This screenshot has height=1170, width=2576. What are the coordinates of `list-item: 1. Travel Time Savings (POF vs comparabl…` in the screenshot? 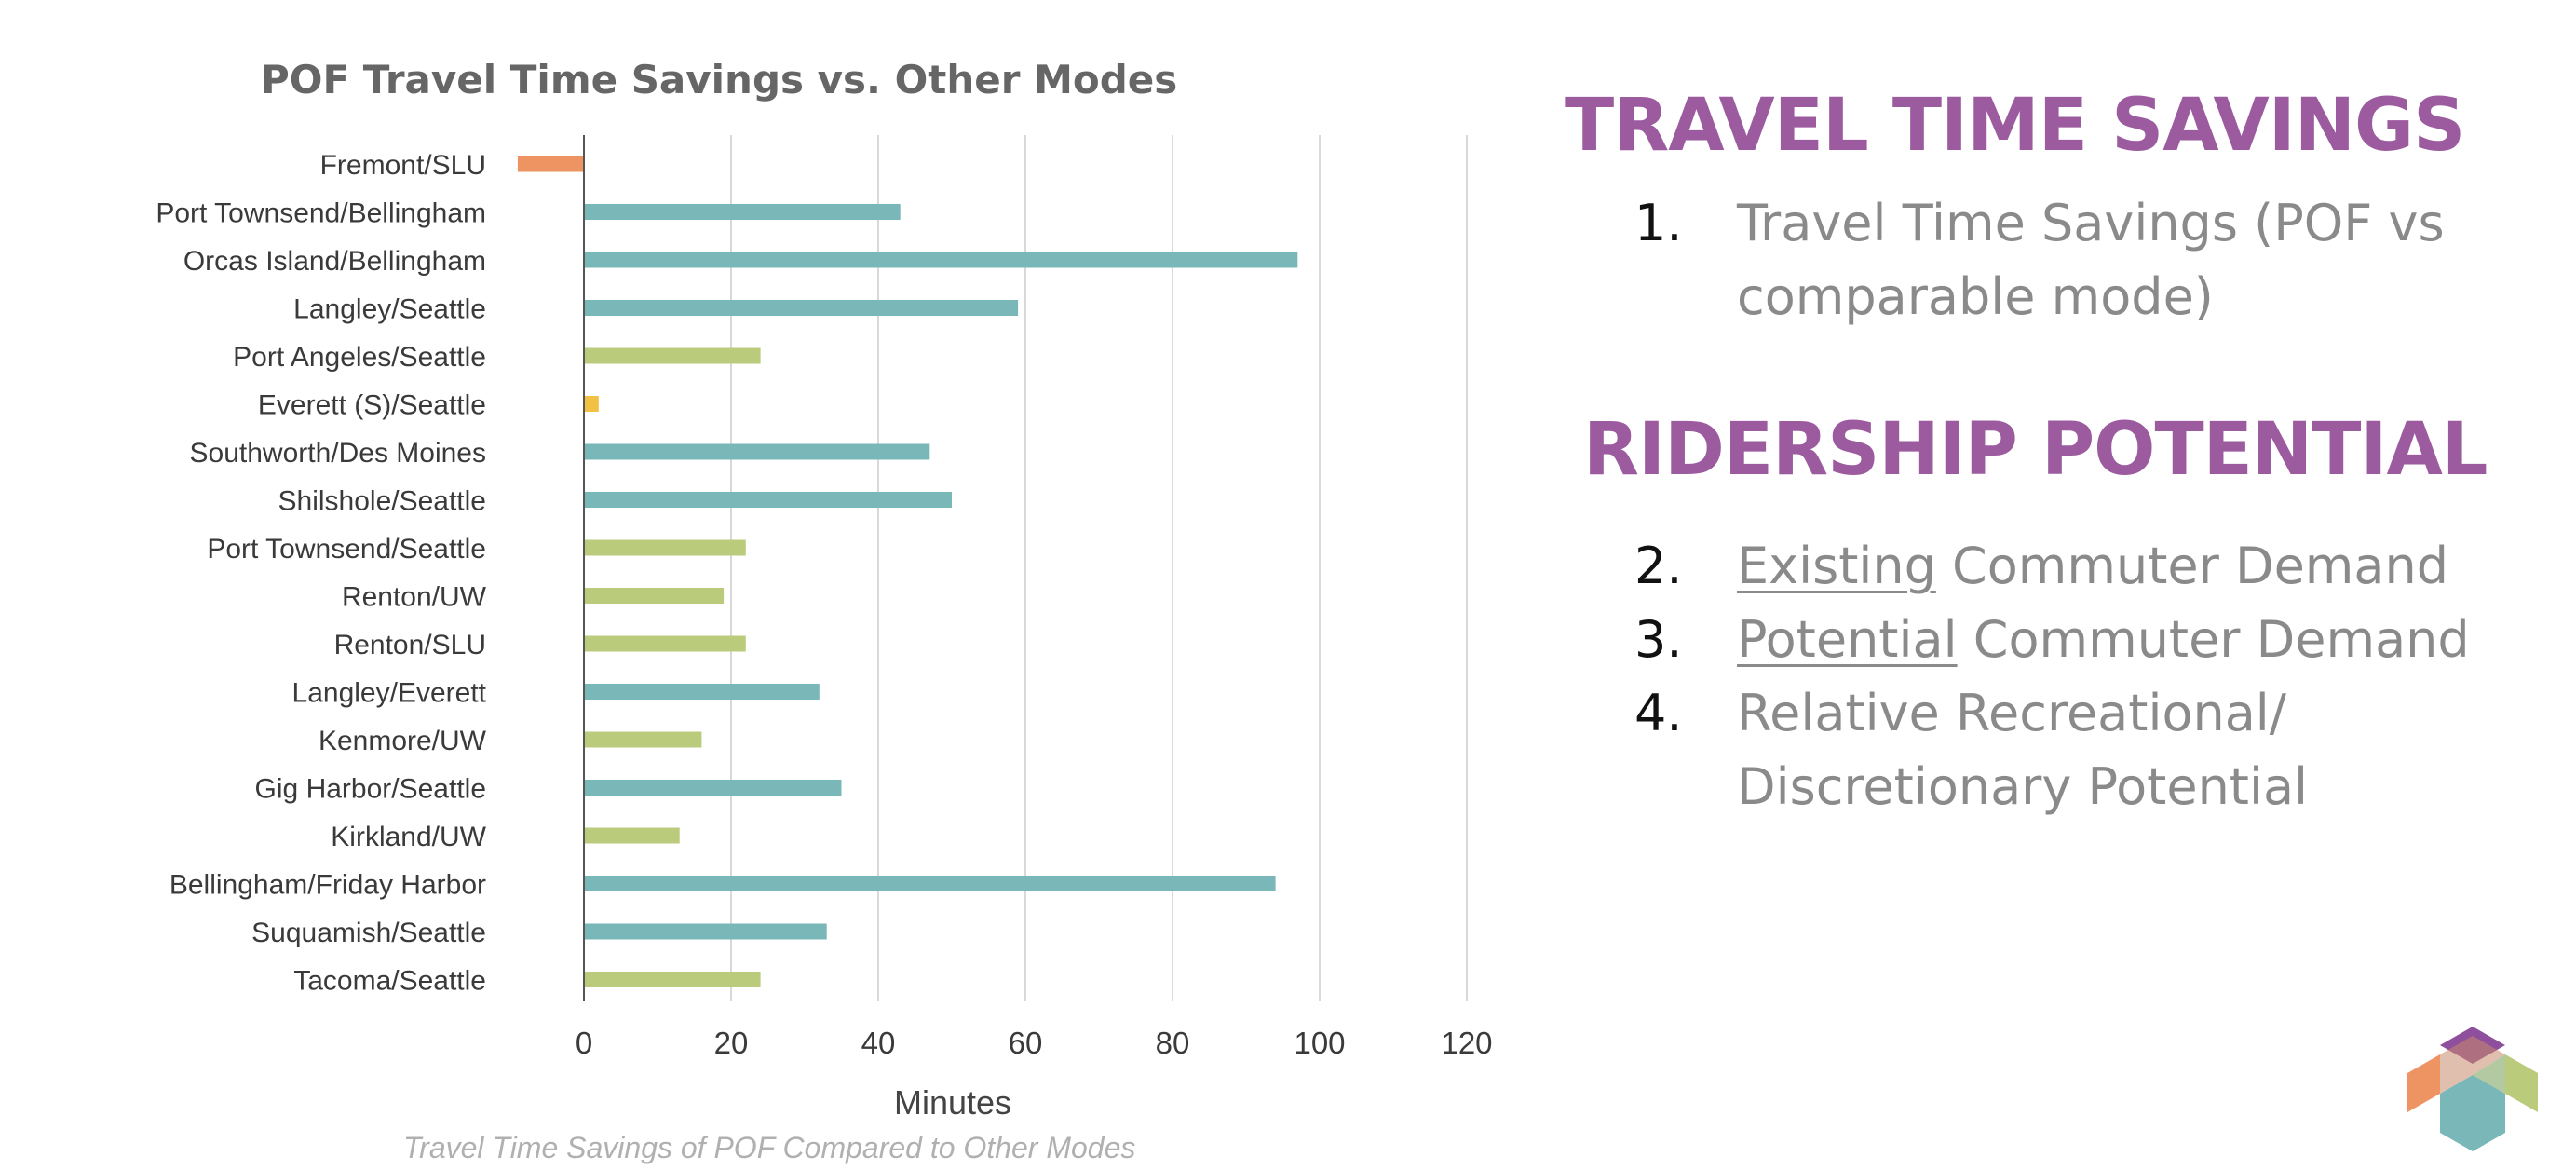 It's located at (2076, 259).